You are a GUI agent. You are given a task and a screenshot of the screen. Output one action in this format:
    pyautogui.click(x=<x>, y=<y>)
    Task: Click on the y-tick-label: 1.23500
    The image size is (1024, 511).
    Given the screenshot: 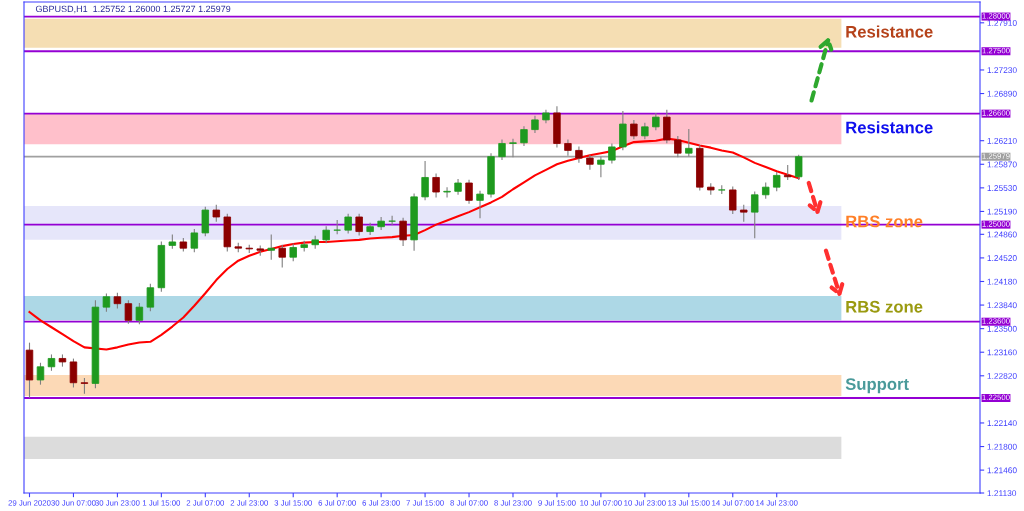 What is the action you would take?
    pyautogui.click(x=1002, y=328)
    